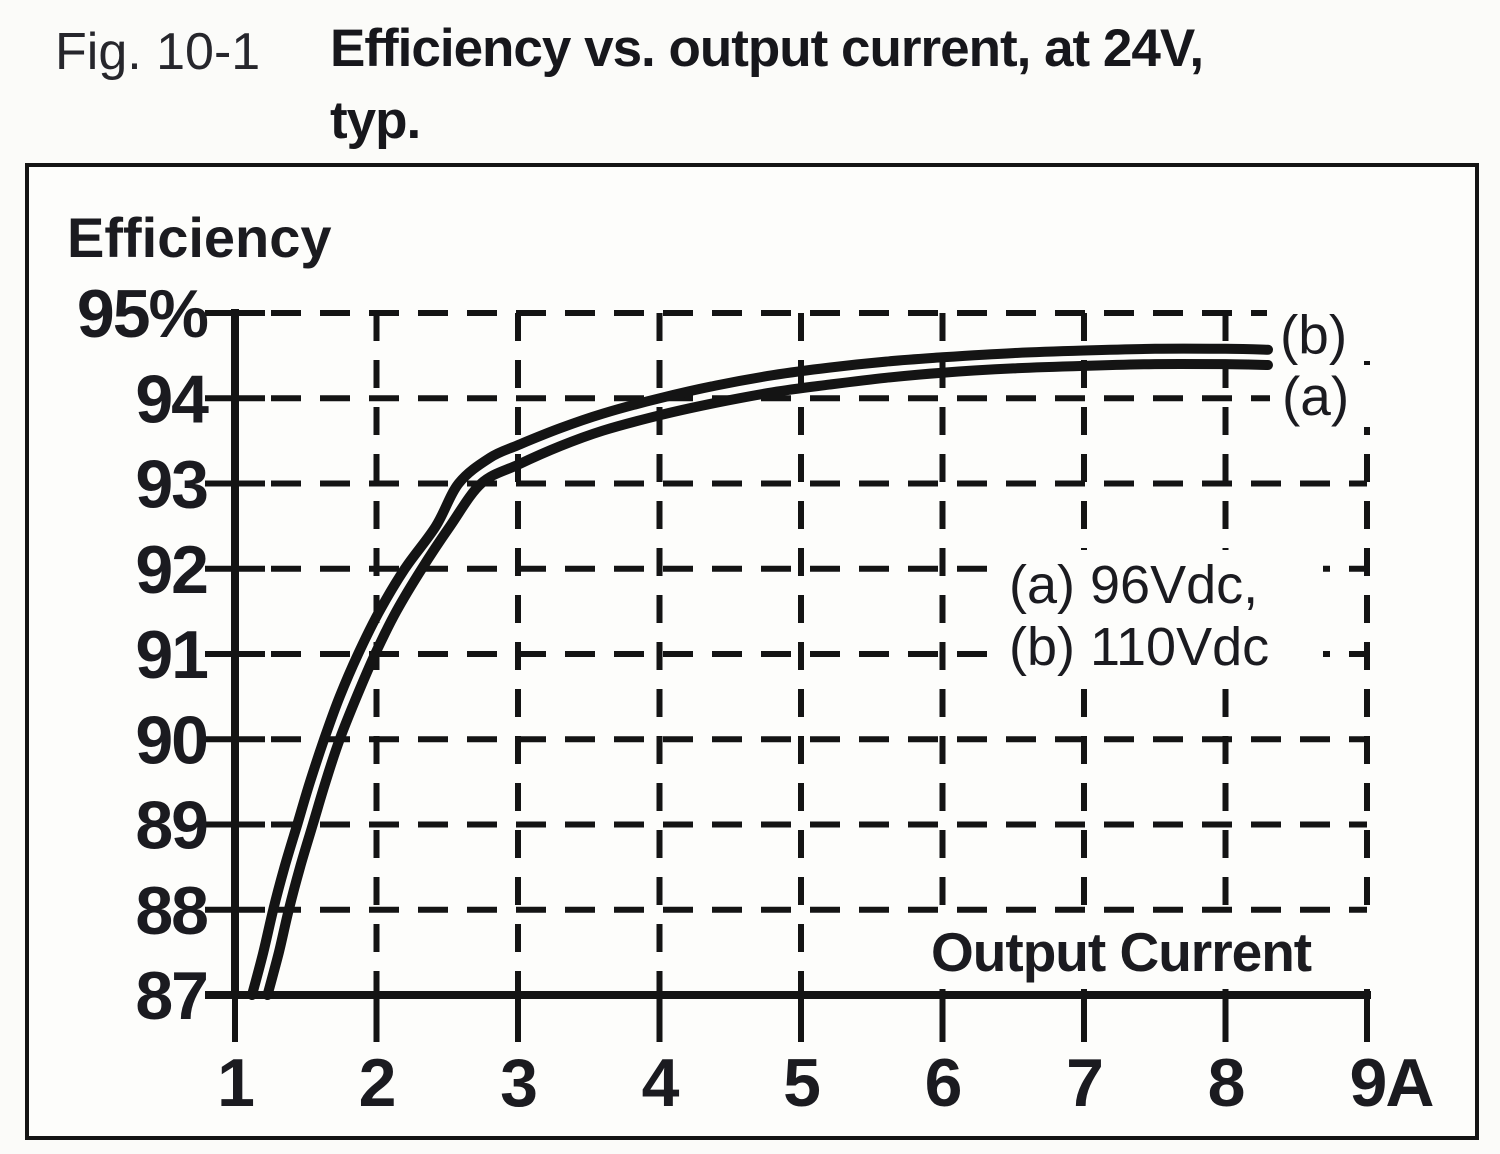  What do you see at coordinates (1226, 1083) in the screenshot?
I see `x-tick-label-8: 8` at bounding box center [1226, 1083].